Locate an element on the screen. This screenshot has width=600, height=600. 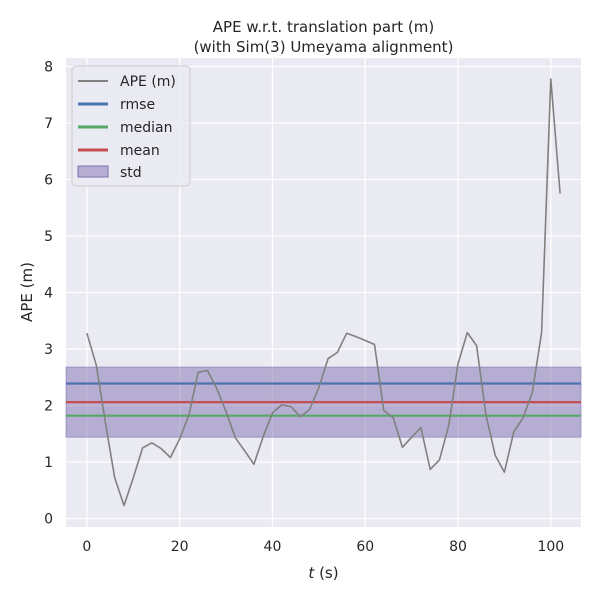
y-tick-labels: 0 1 2 3 4 5 6 7 8 is located at coordinates (48, 293).